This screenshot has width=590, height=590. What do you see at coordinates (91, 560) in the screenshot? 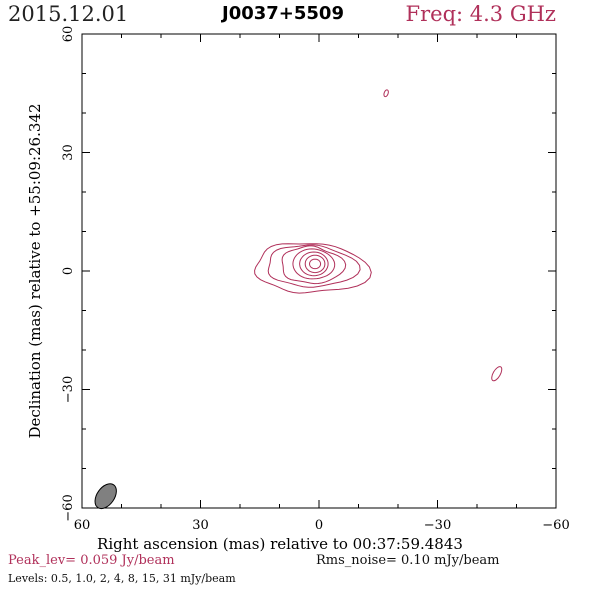
I see `peak-level-label: Peak_lev= 0.059 Jy/beam` at bounding box center [91, 560].